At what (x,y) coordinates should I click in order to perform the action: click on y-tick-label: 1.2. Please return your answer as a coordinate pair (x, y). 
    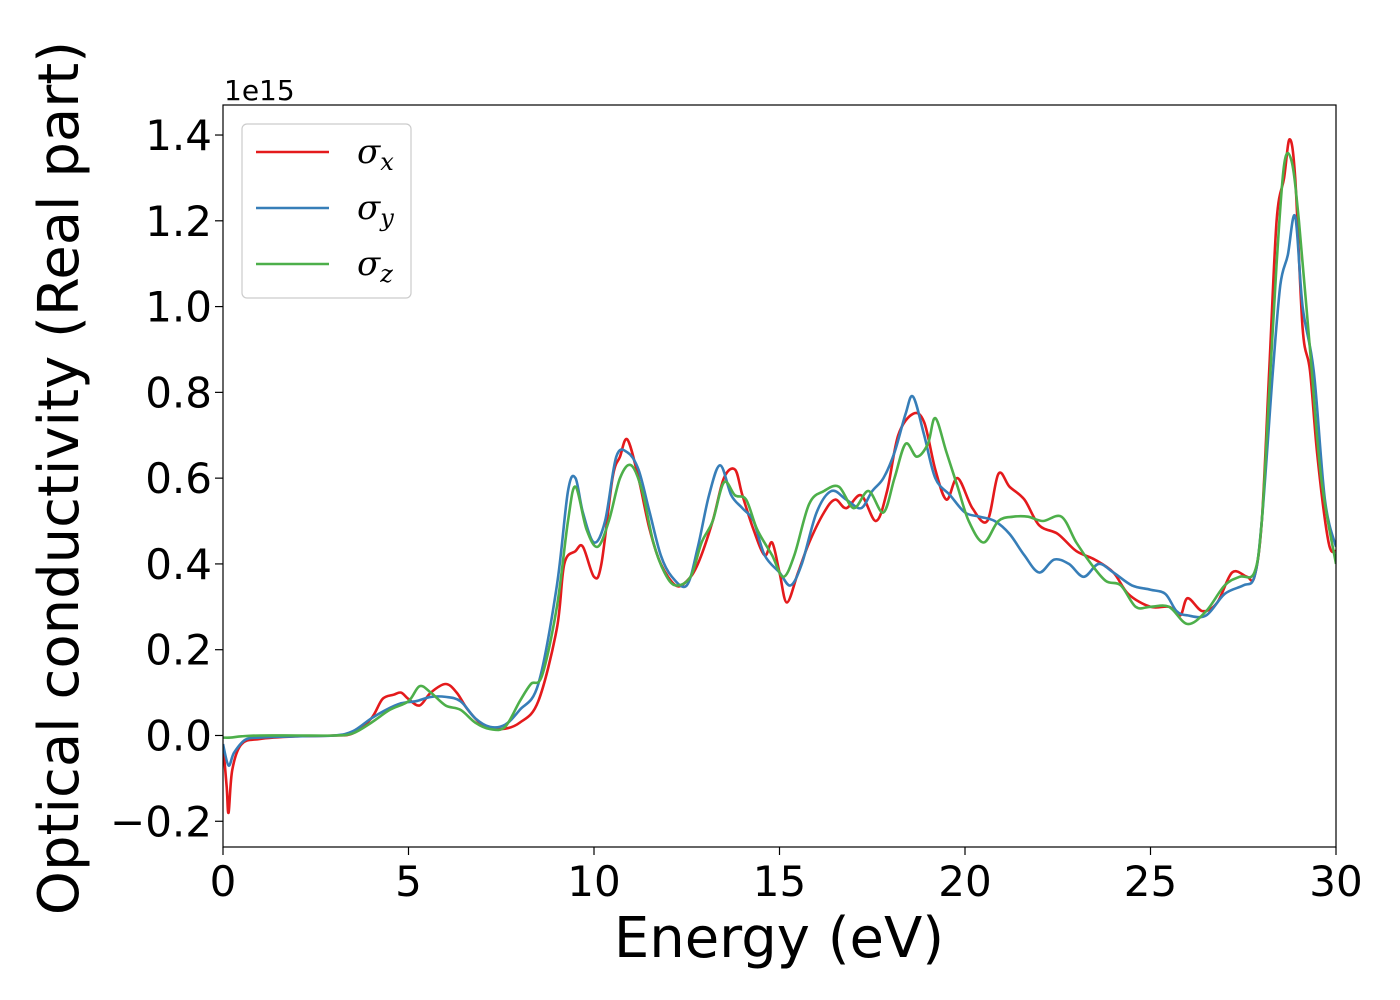
    Looking at the image, I should click on (178, 221).